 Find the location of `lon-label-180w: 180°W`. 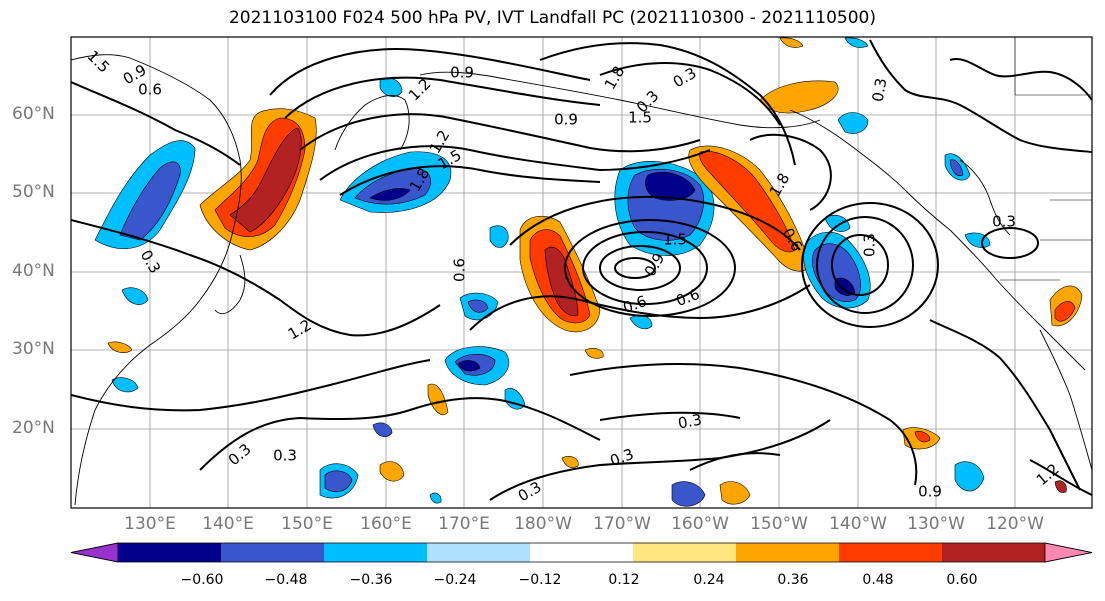

lon-label-180w: 180°W is located at coordinates (543, 524).